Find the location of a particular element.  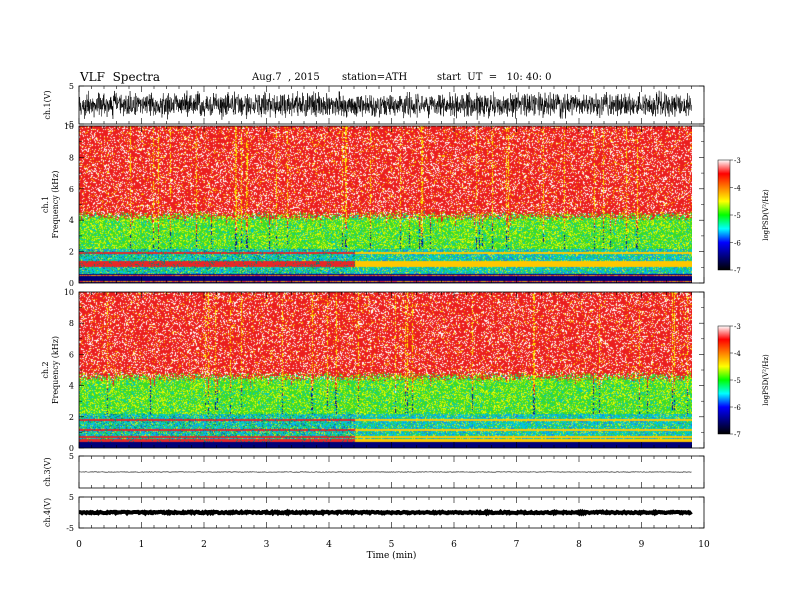

date-label: Aug.7 , 2015 is located at coordinates (286, 77).